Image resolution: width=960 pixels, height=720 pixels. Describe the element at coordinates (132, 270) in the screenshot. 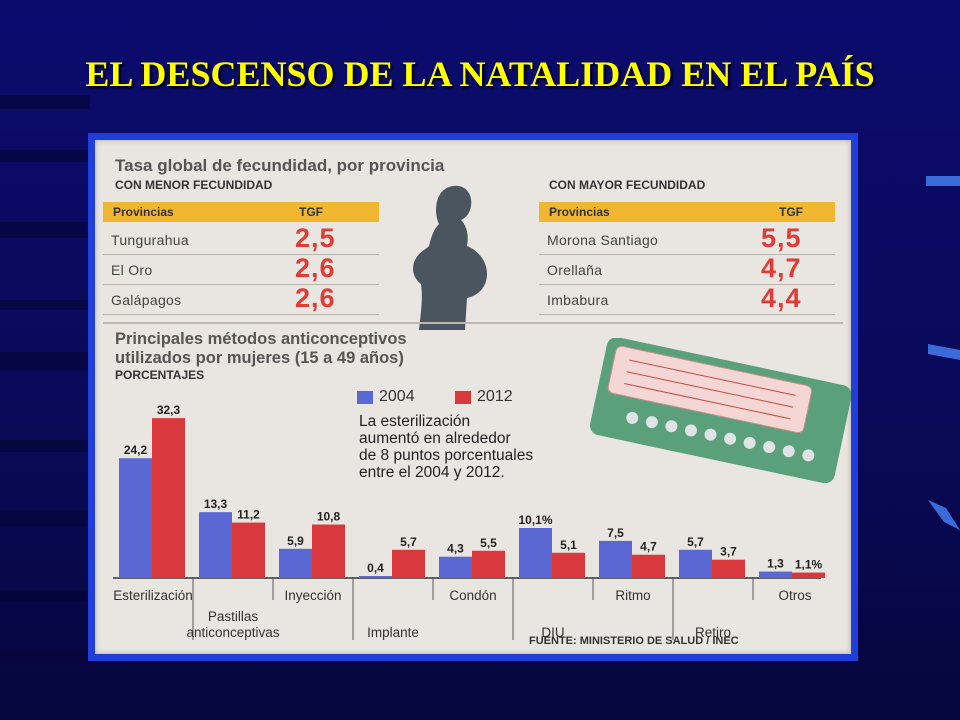

I see `province-name: El Oro` at that location.